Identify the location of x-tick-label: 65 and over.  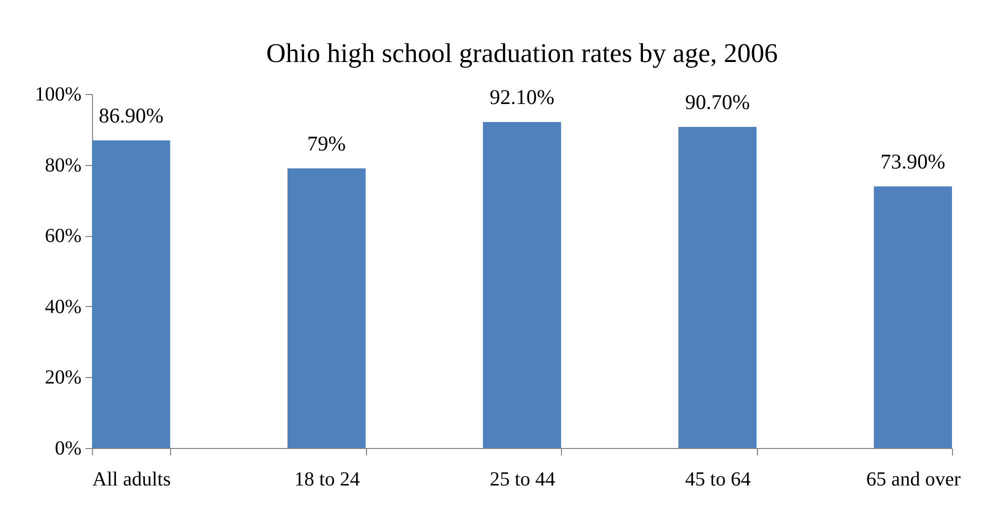
(913, 479).